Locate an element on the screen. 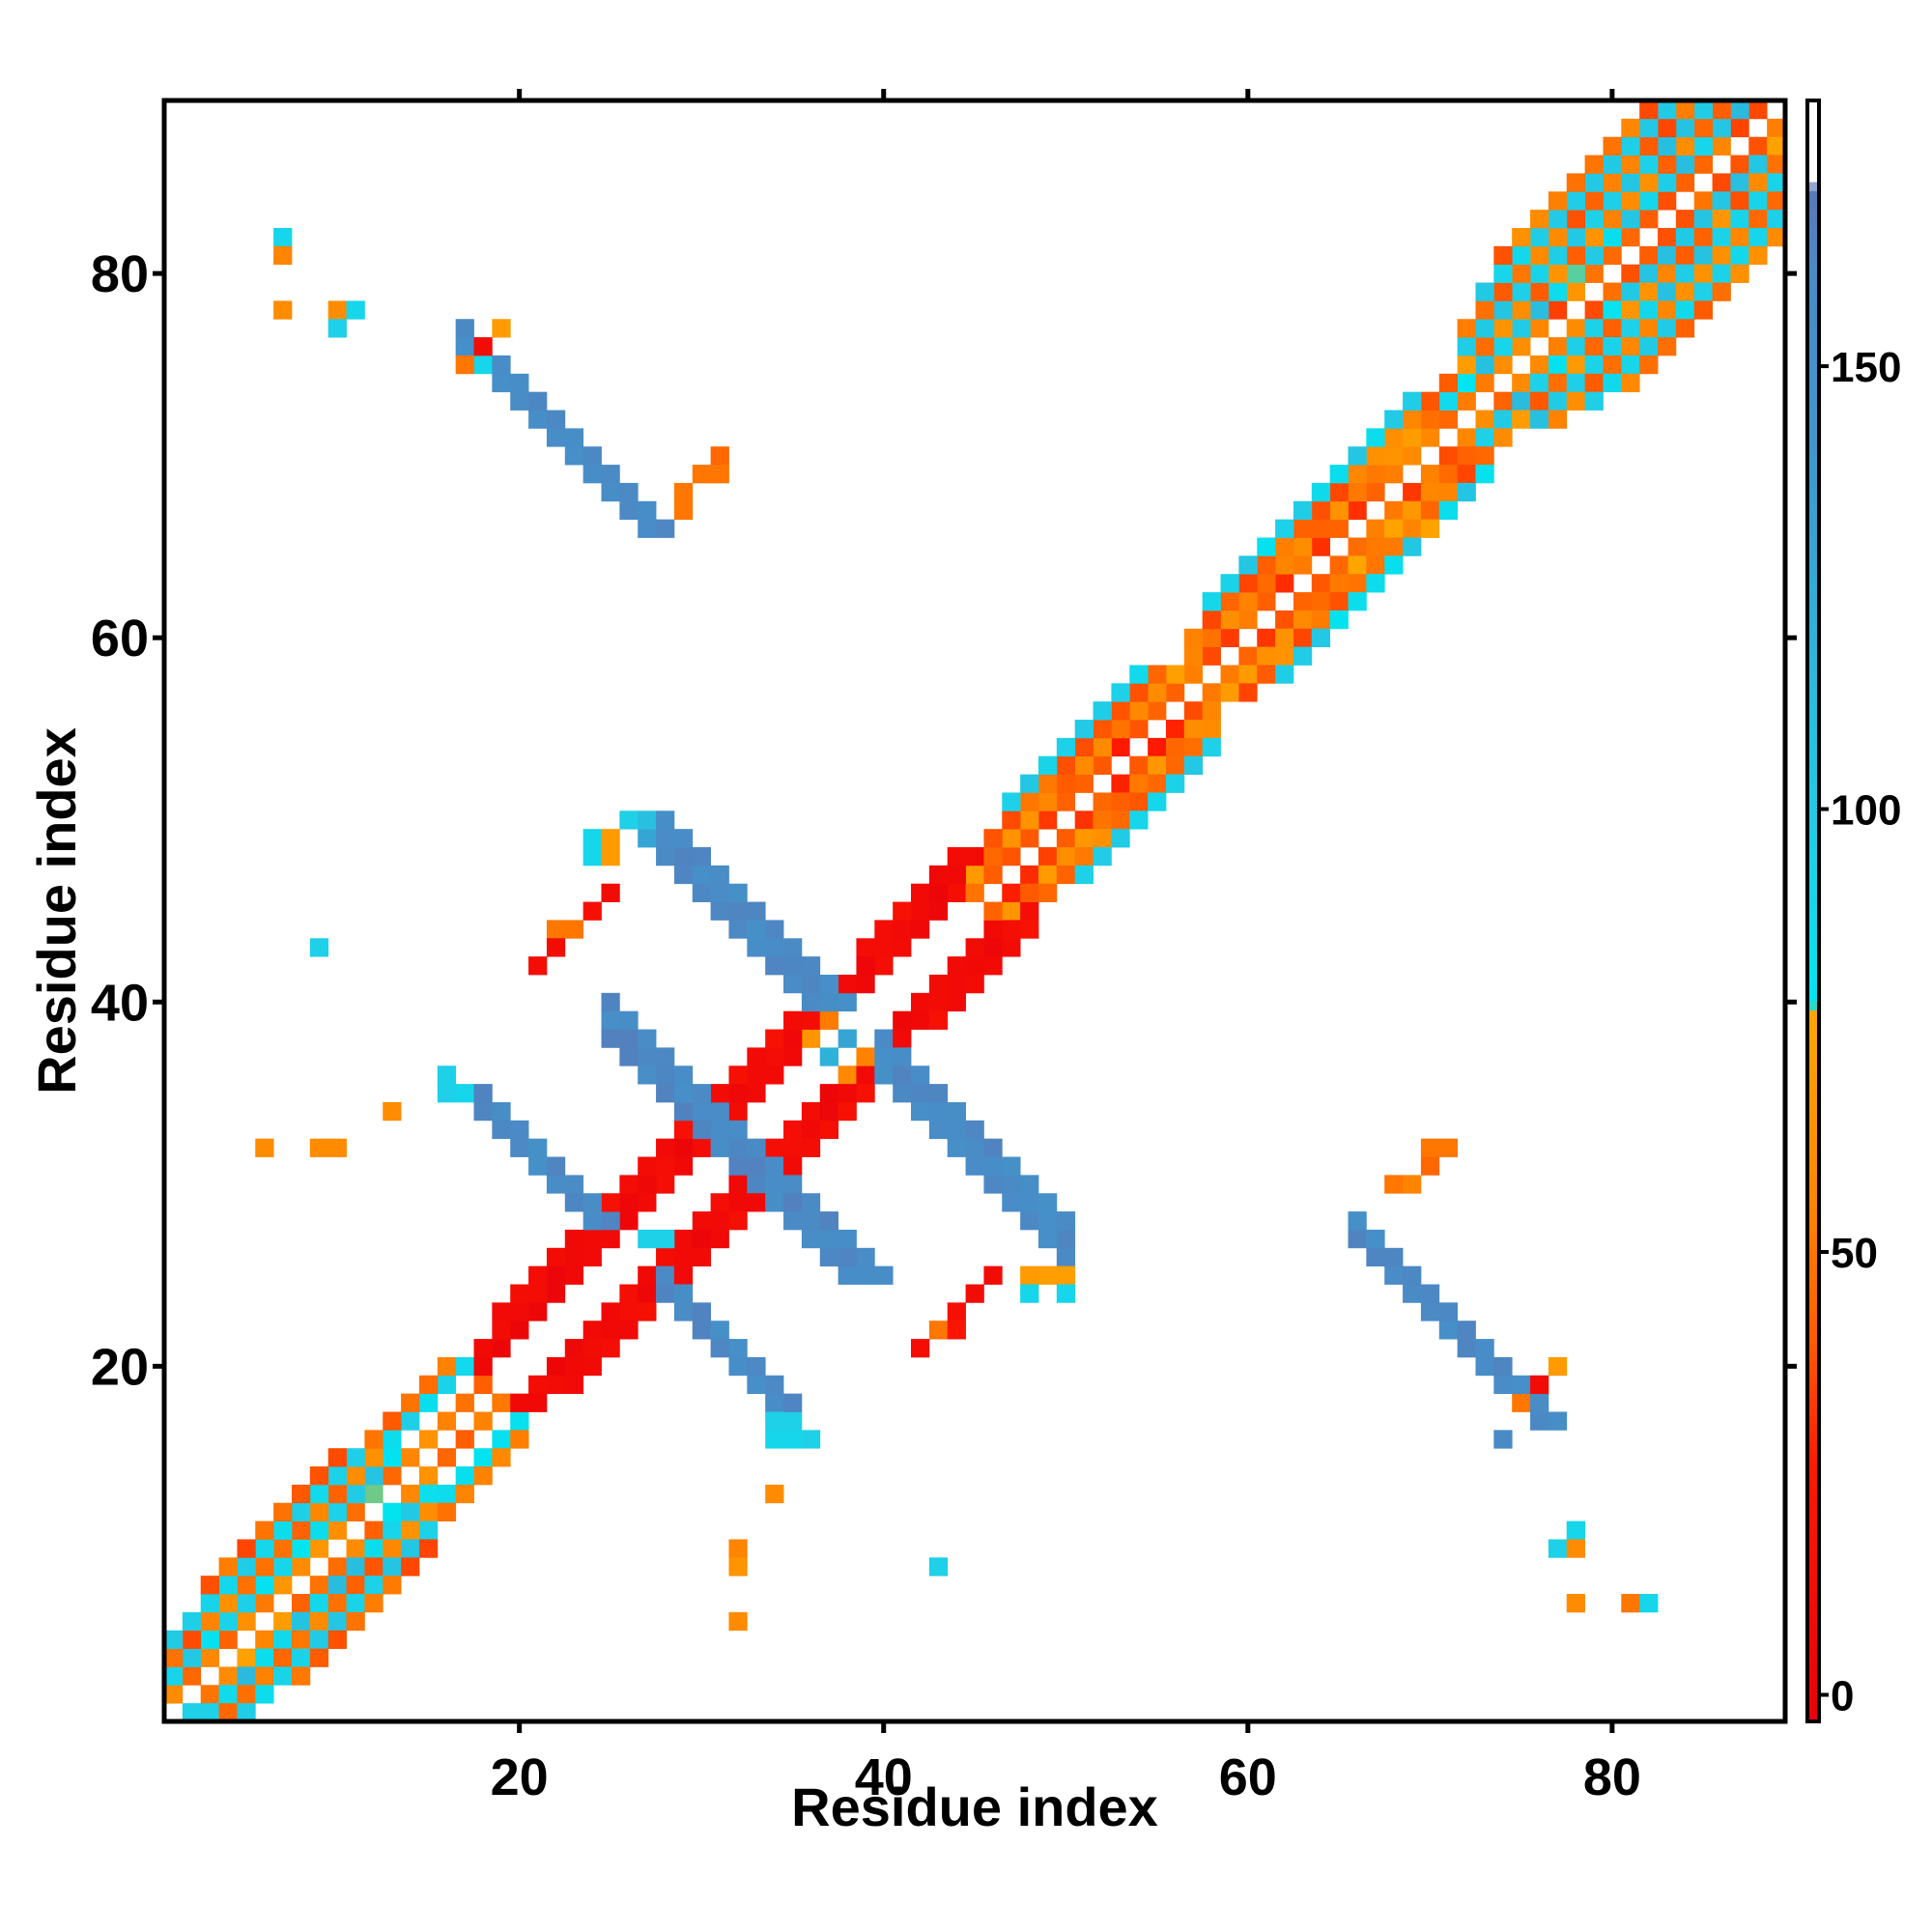 This screenshot has width=1932, height=1932. x-tick-label: 20 is located at coordinates (520, 1777).